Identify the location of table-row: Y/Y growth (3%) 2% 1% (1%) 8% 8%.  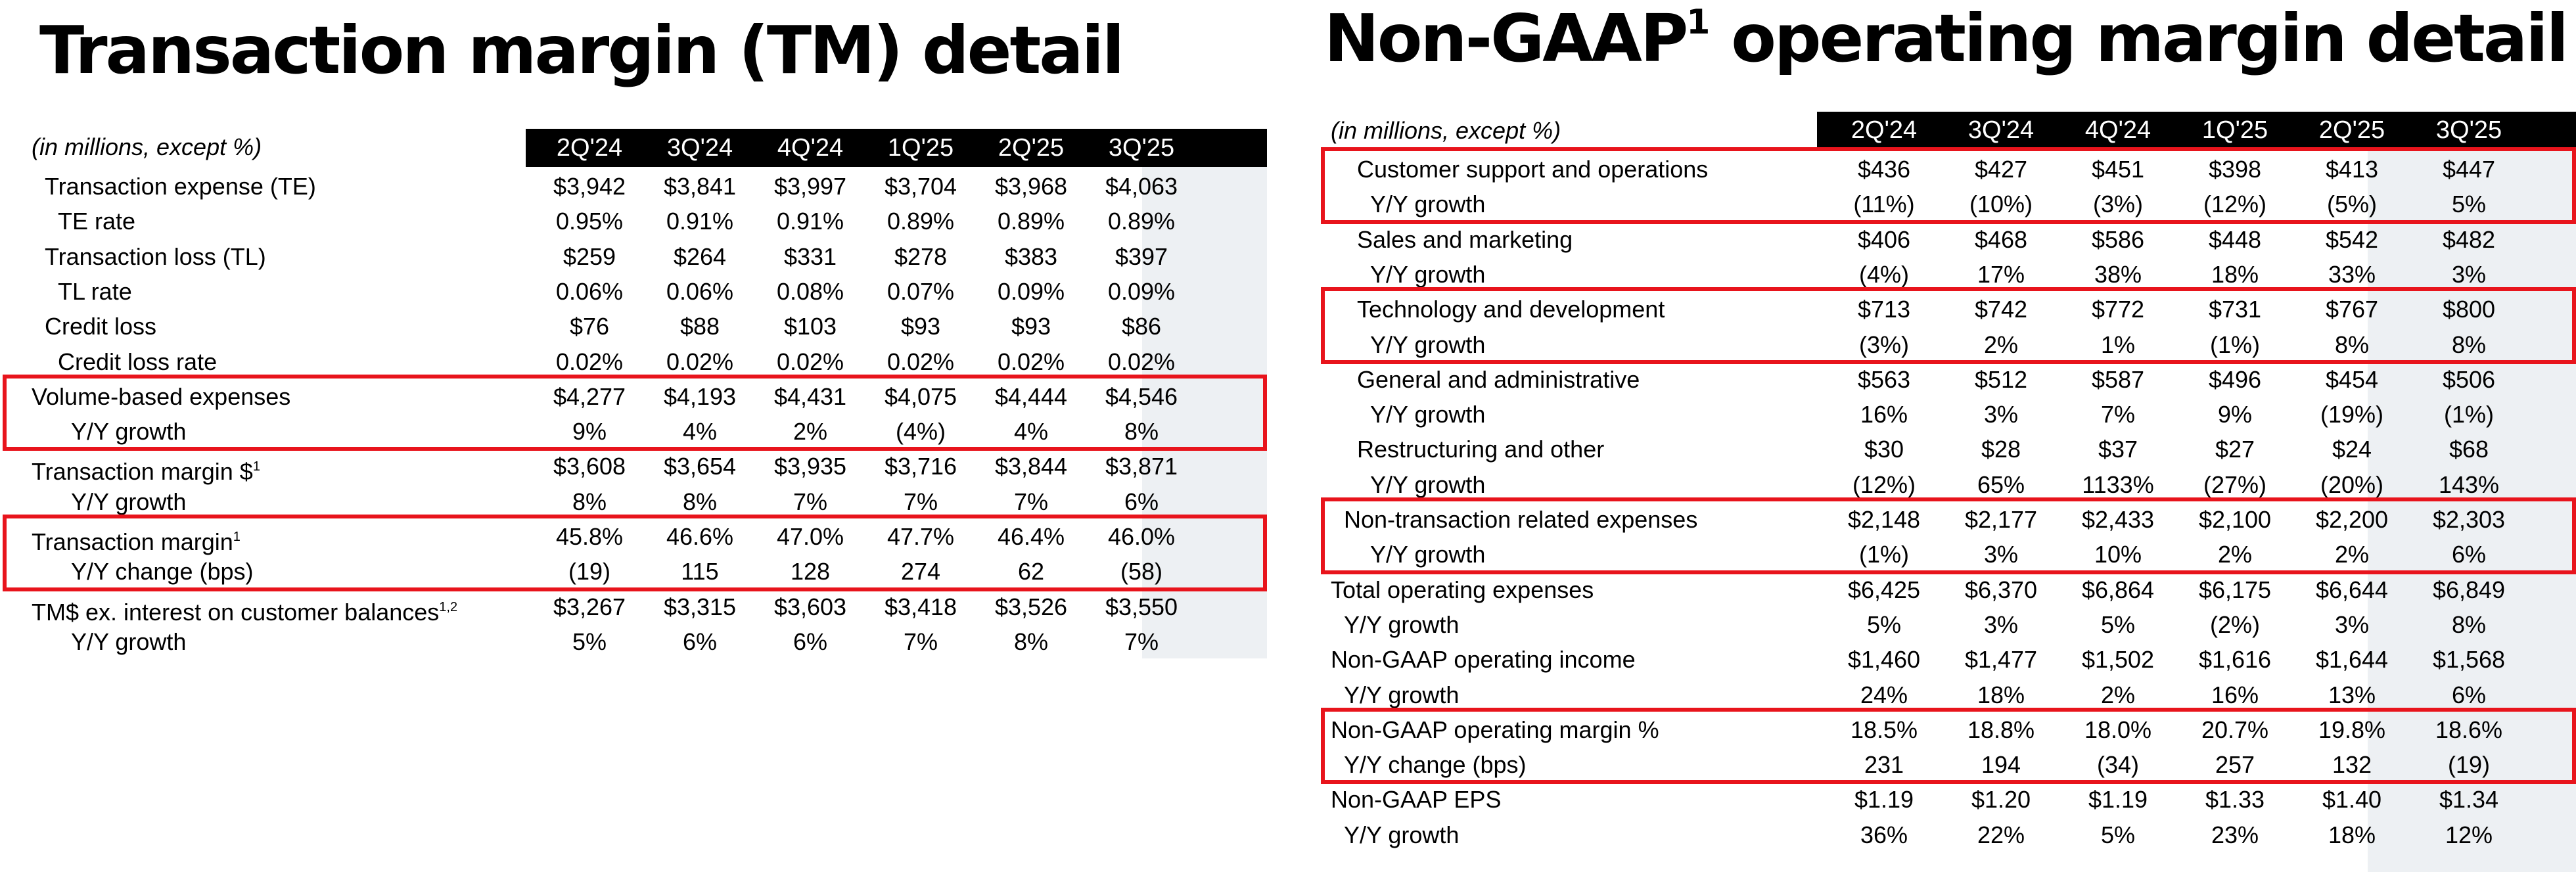
(1948, 345).